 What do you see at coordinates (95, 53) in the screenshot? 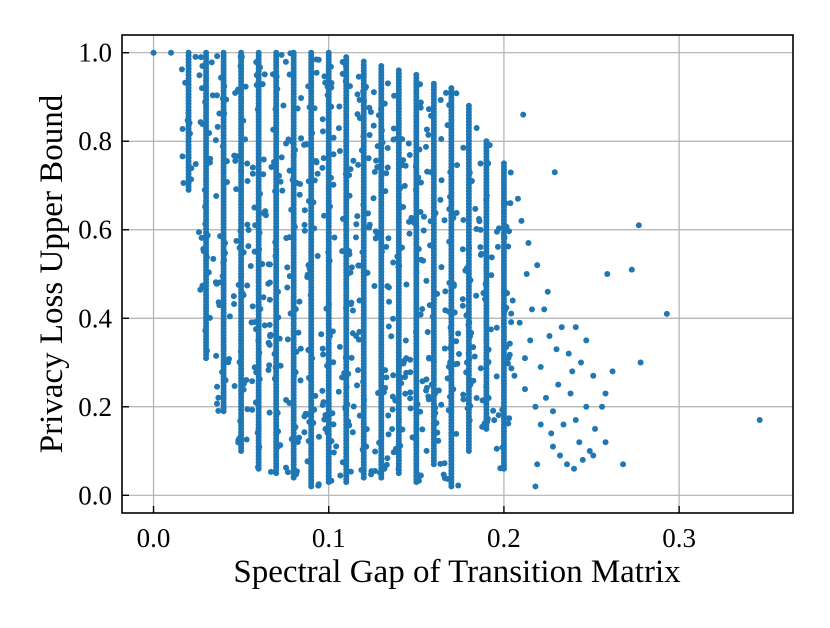
I see `y-tick-label-5: 1.0` at bounding box center [95, 53].